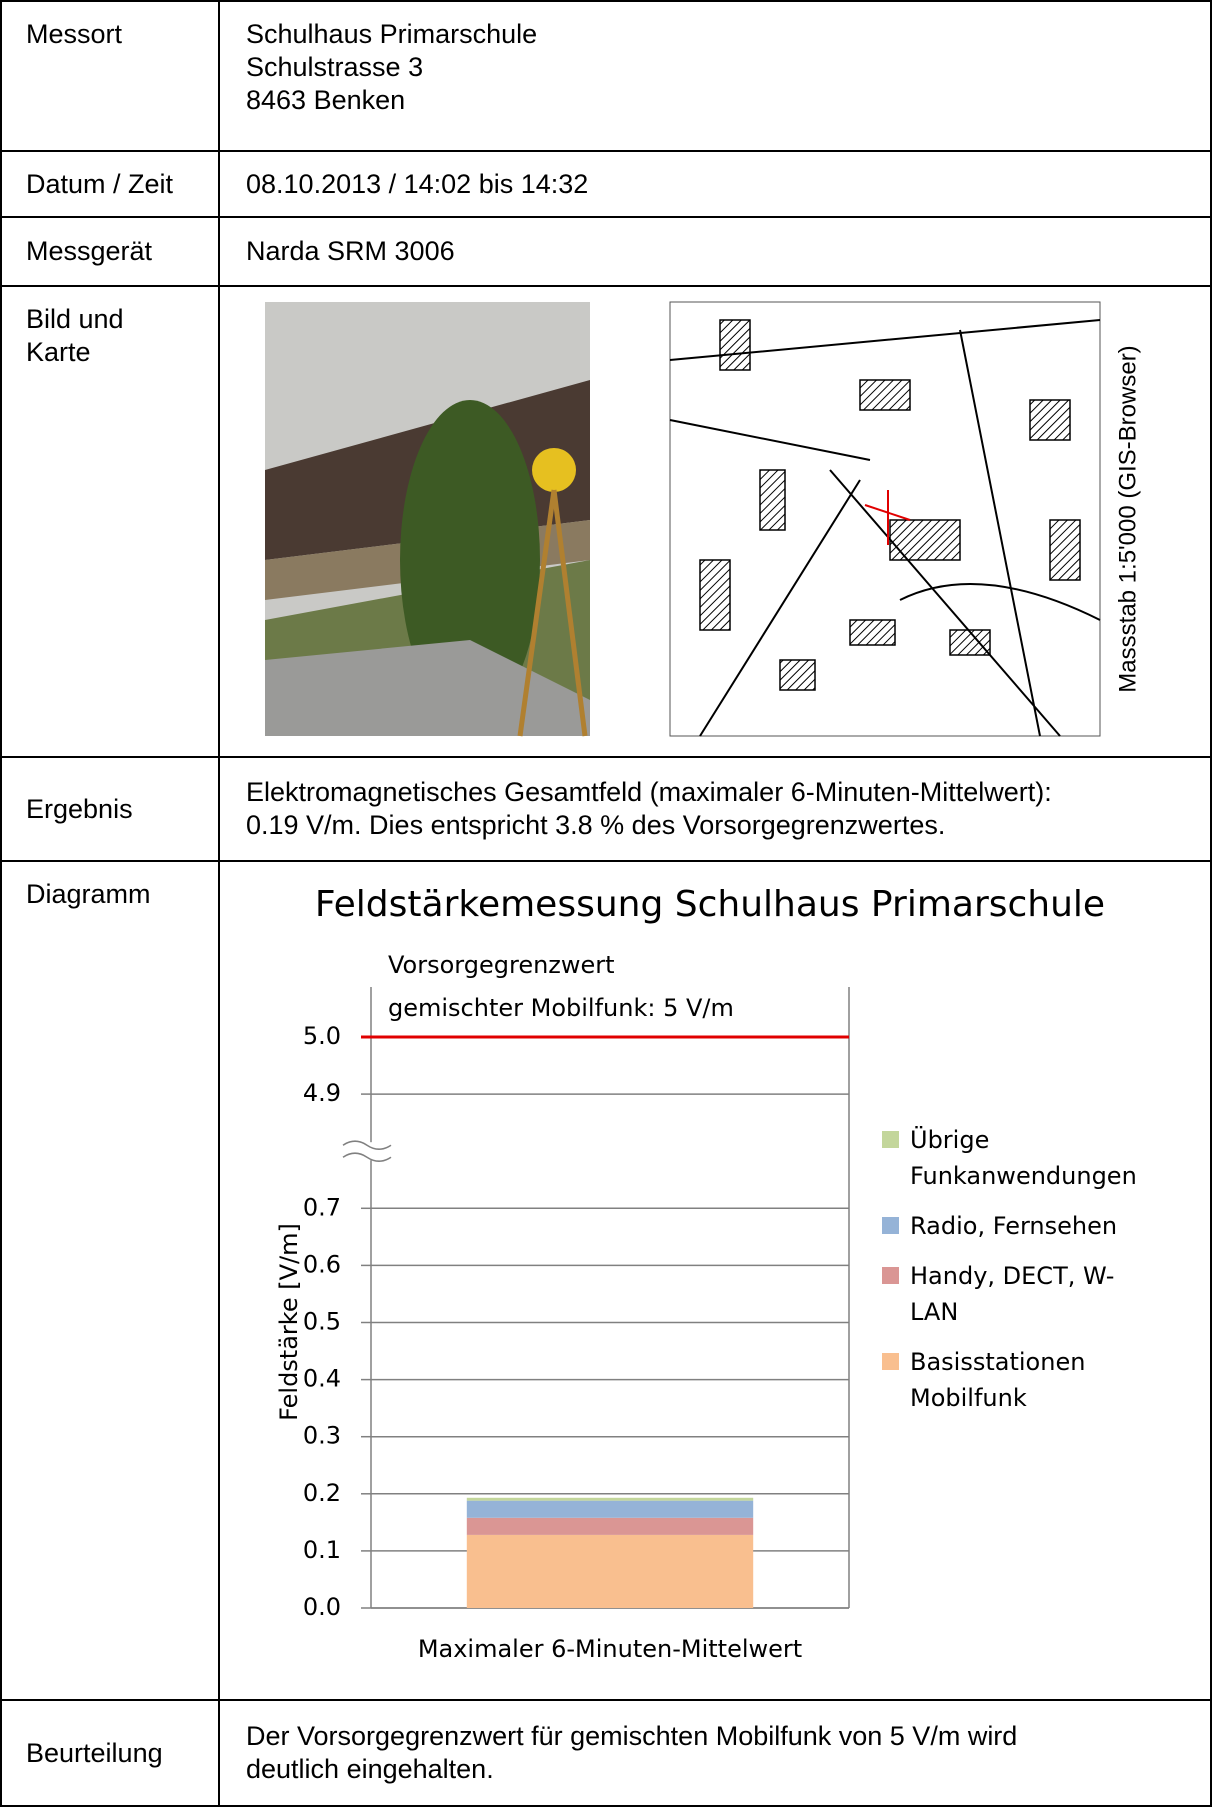  Describe the element at coordinates (322, 1322) in the screenshot. I see `y-tick-label: 0.5` at that location.